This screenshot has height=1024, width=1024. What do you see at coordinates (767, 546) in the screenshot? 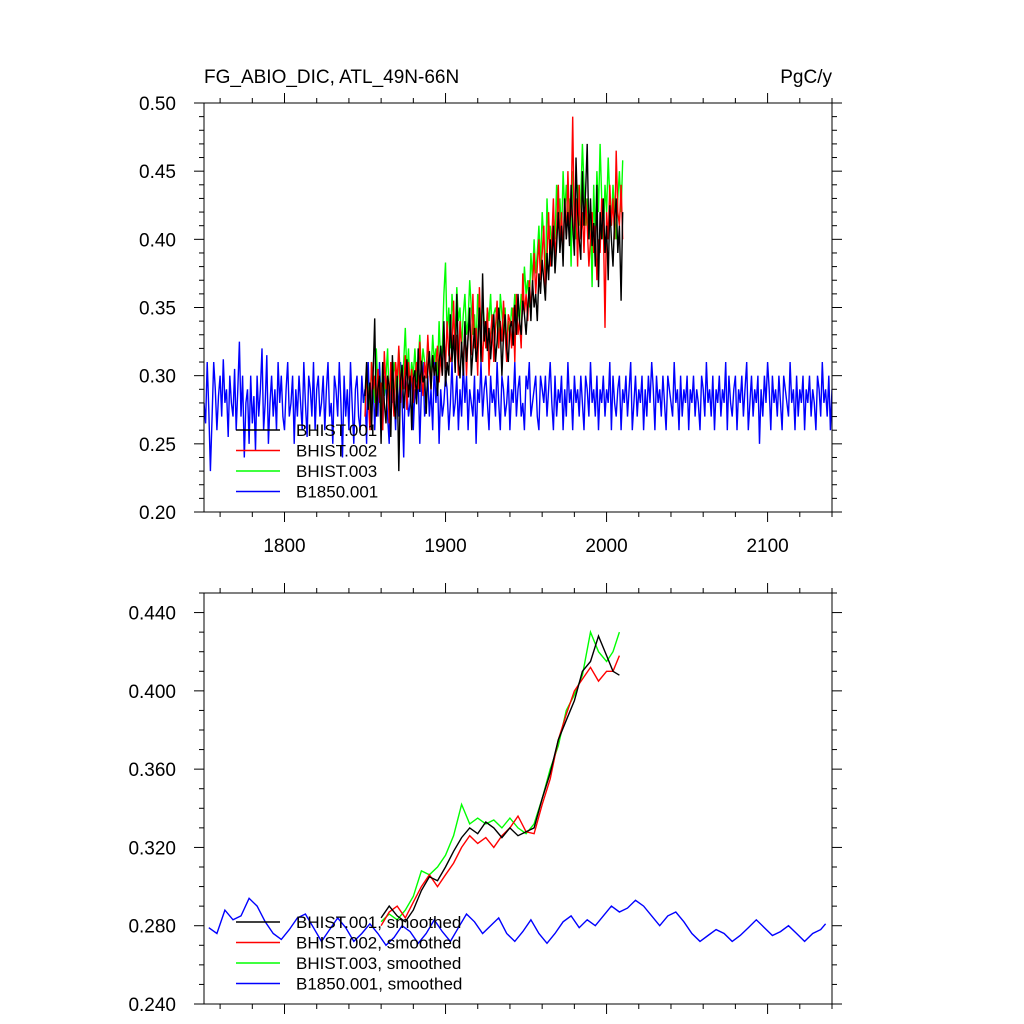
I see `x-tick-label: 2100` at bounding box center [767, 546].